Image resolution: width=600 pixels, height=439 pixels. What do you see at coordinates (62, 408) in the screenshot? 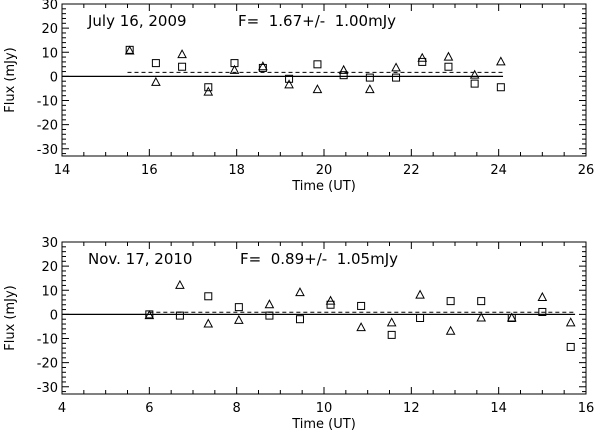
I see `x-tick-label: 4` at bounding box center [62, 408].